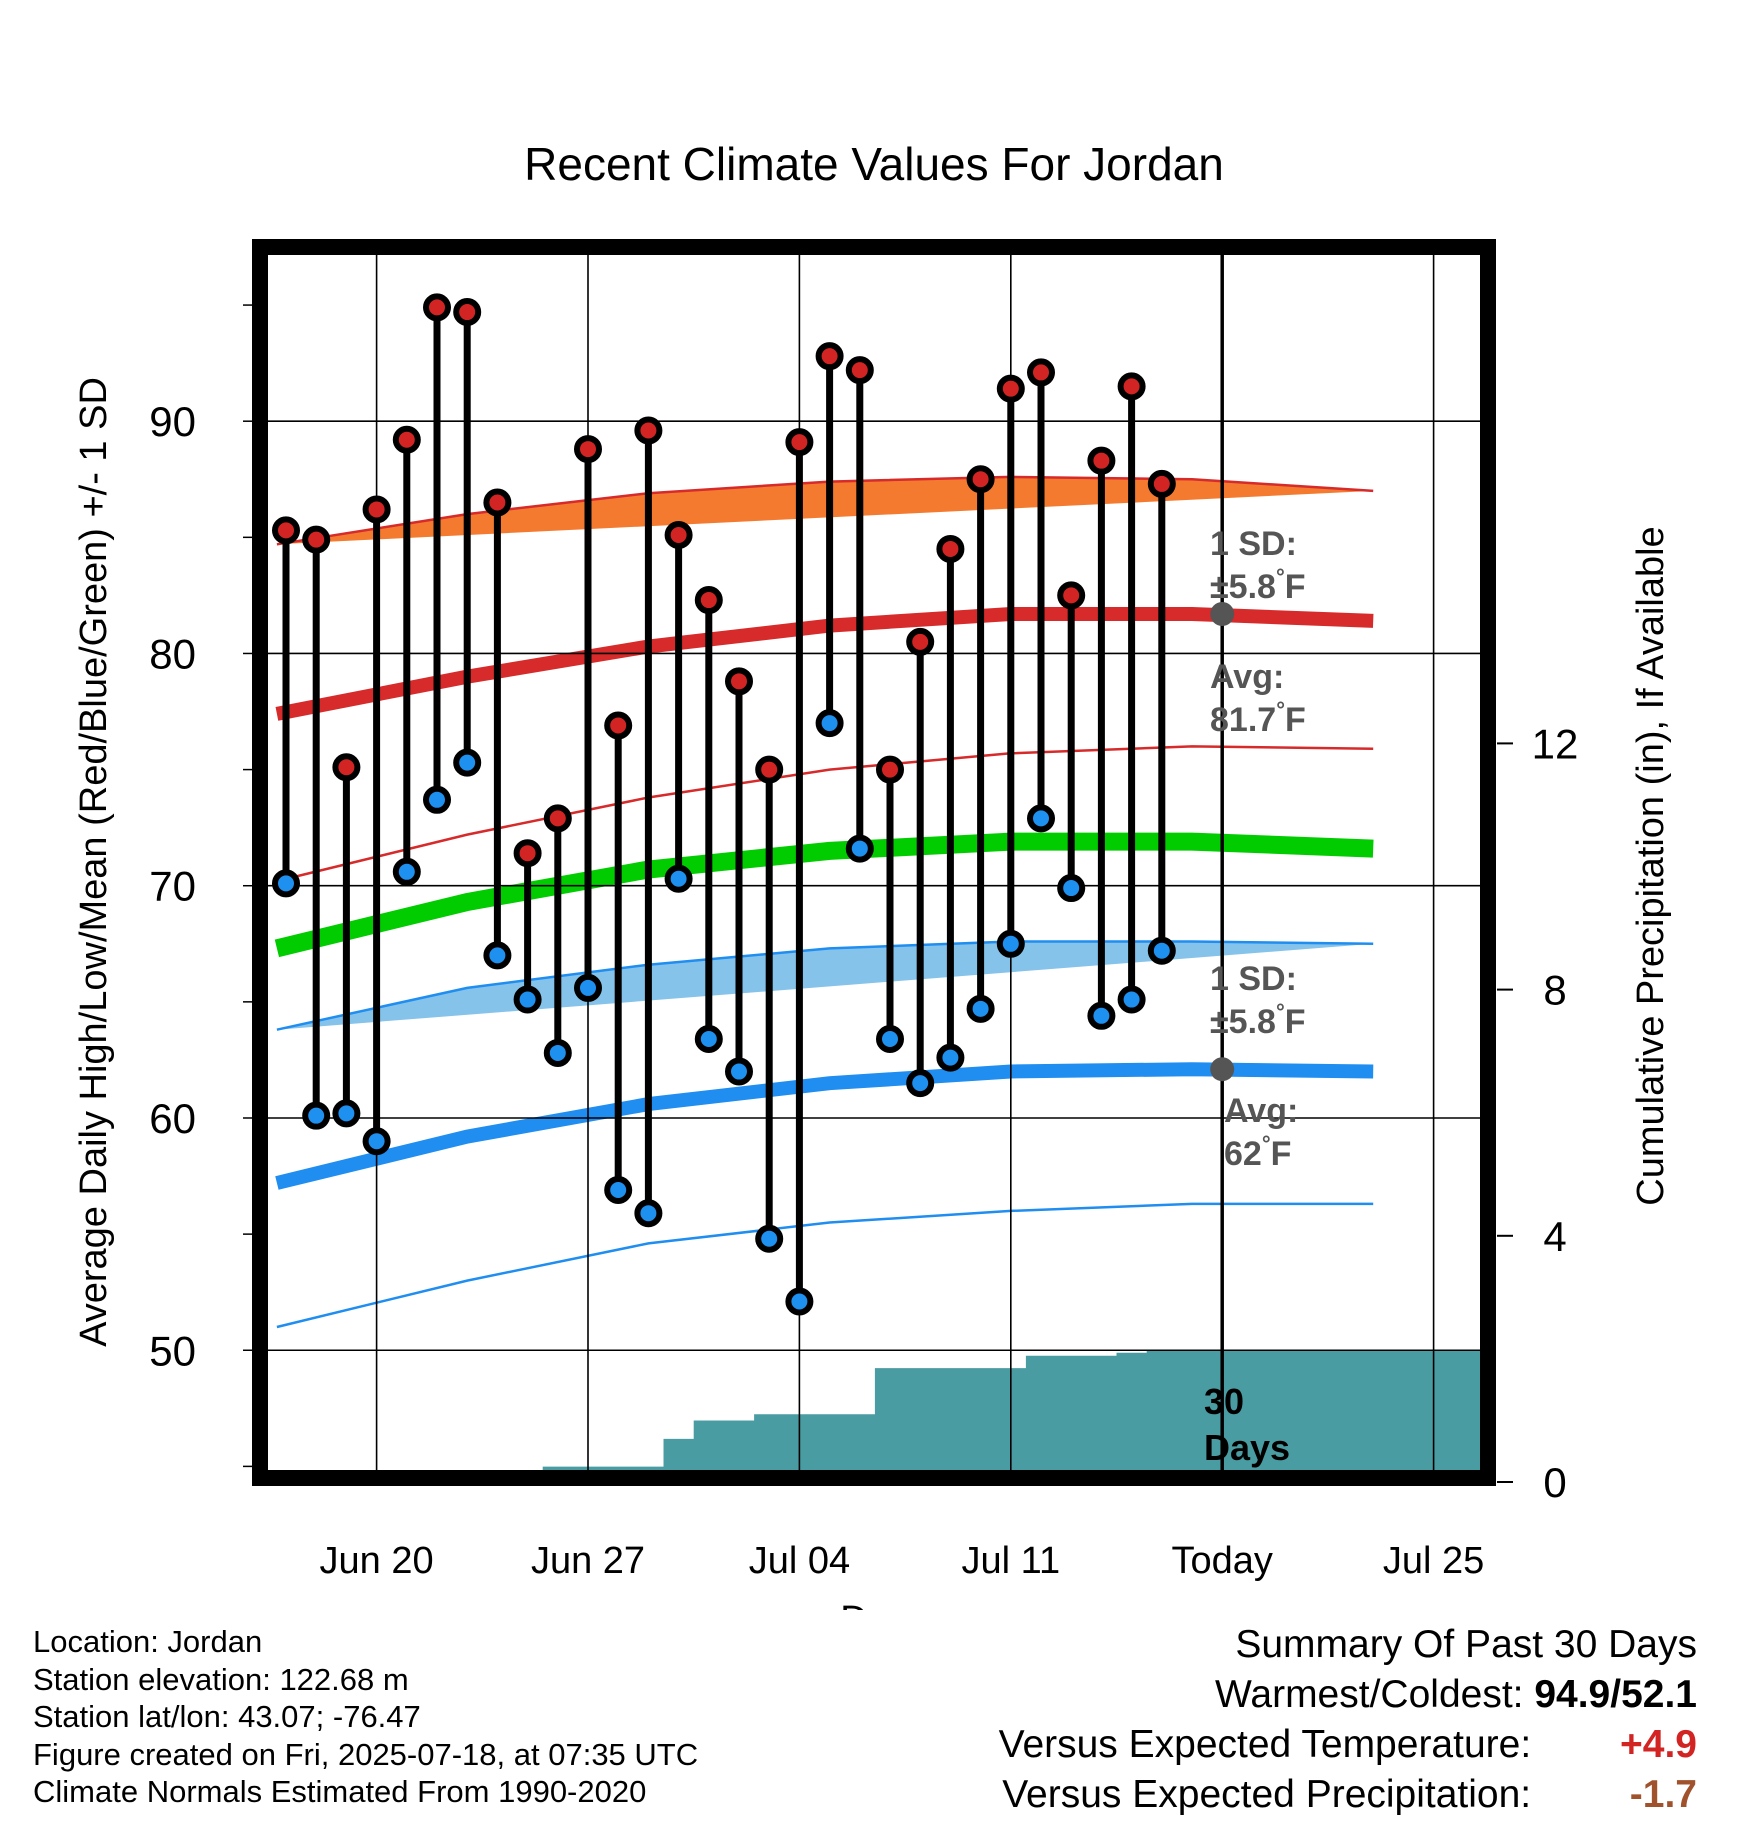  Describe the element at coordinates (1258, 1020) in the screenshot. I see `low-sd-annotation-value: ±5.8°F` at that location.